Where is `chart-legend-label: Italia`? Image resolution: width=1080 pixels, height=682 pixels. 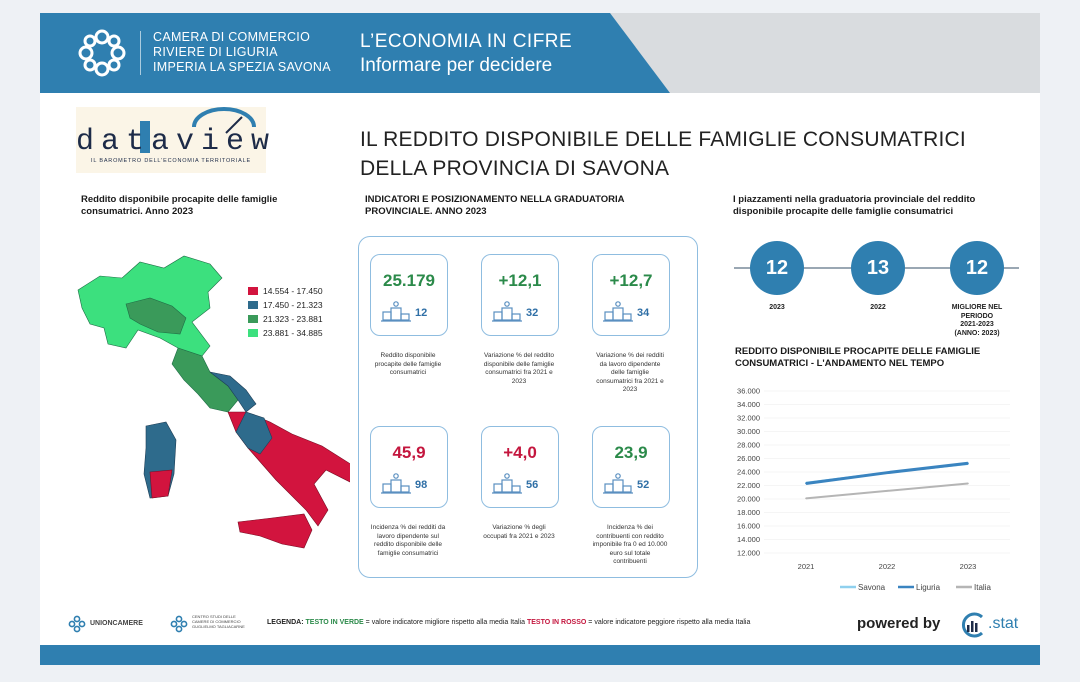 chart-legend-label: Italia is located at coordinates (982, 587).